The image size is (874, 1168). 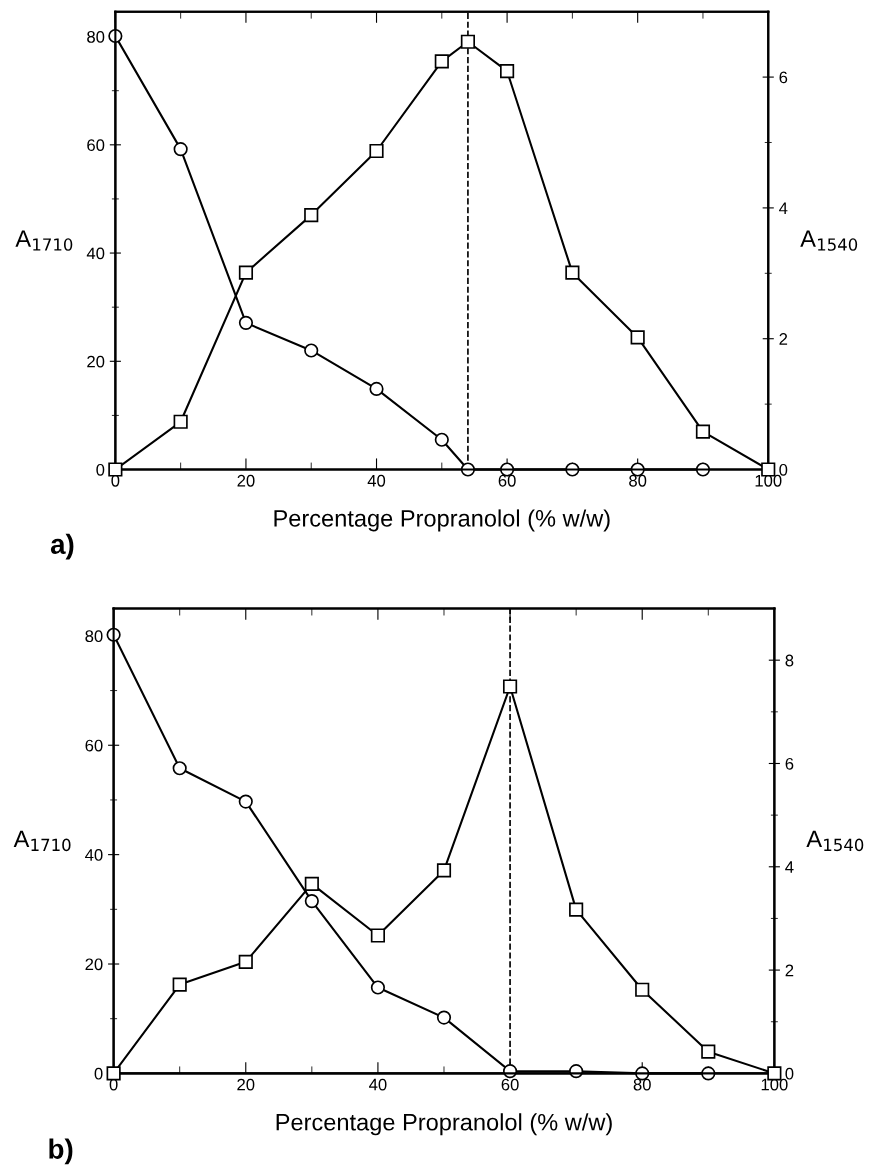 I want to click on text: b), so click(x=61, y=1151).